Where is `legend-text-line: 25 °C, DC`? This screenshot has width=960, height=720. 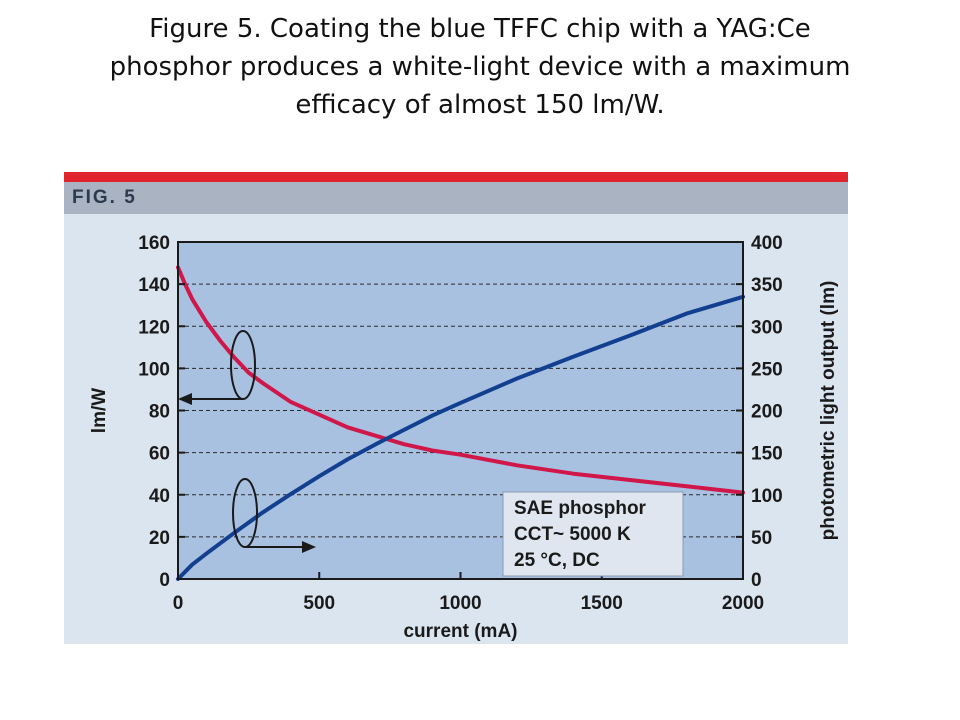
legend-text-line: 25 °C, DC is located at coordinates (557, 560).